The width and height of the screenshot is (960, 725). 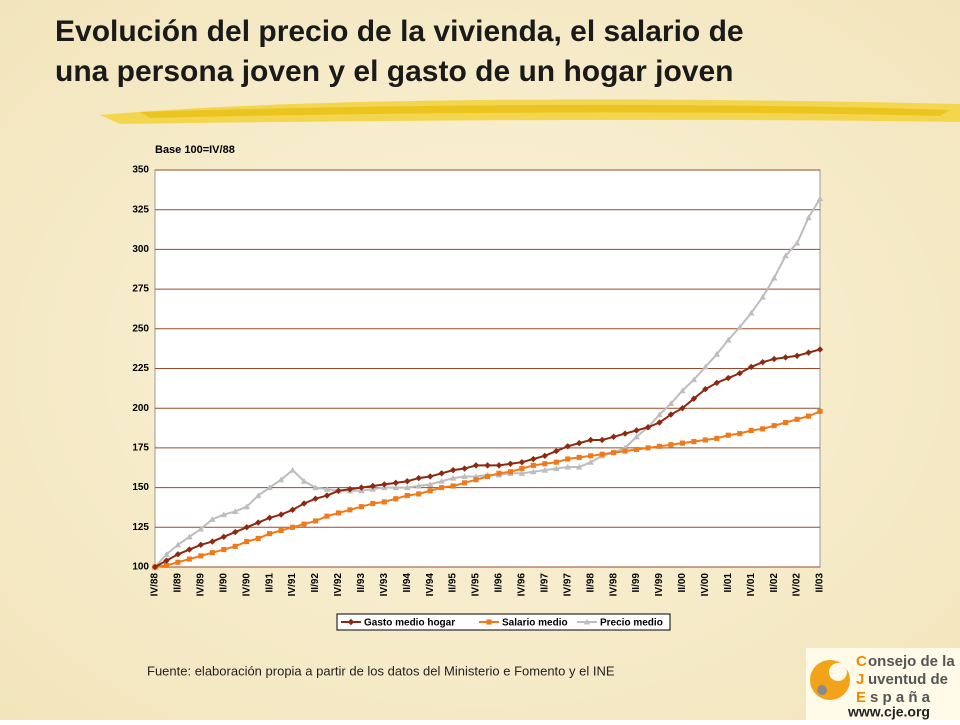 I want to click on x-tick-label: II/91, so click(x=269, y=583).